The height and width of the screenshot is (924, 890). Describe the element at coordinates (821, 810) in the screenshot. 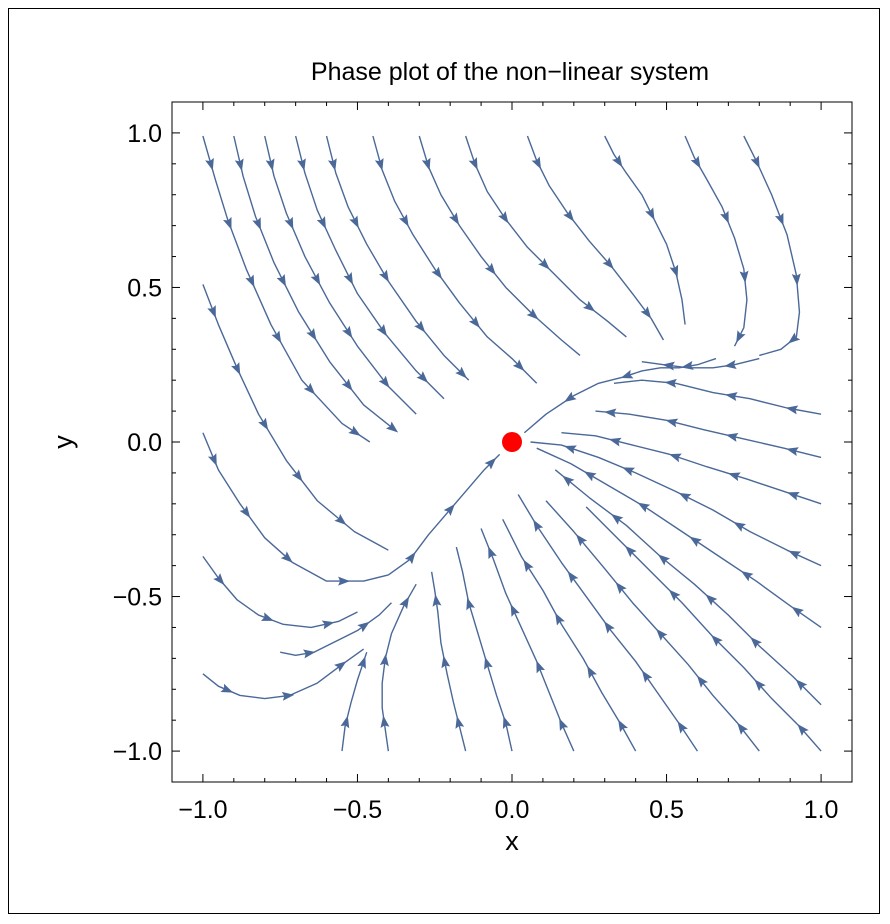

I see `x-tick-label: 1.0` at that location.